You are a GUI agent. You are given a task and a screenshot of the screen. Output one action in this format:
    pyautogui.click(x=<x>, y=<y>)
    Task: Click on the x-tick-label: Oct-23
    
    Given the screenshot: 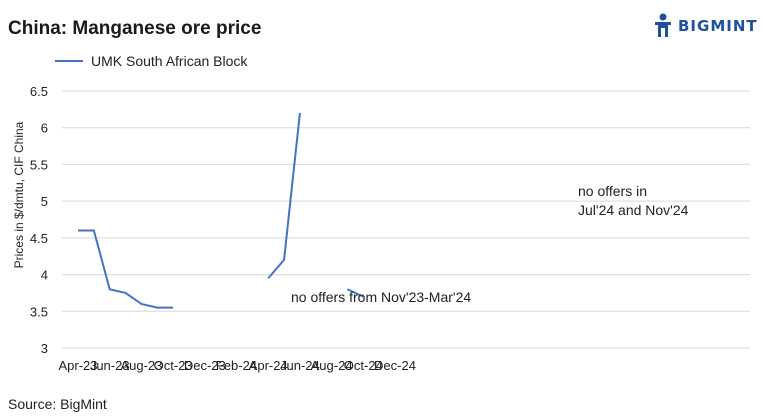 What is the action you would take?
    pyautogui.click(x=173, y=365)
    